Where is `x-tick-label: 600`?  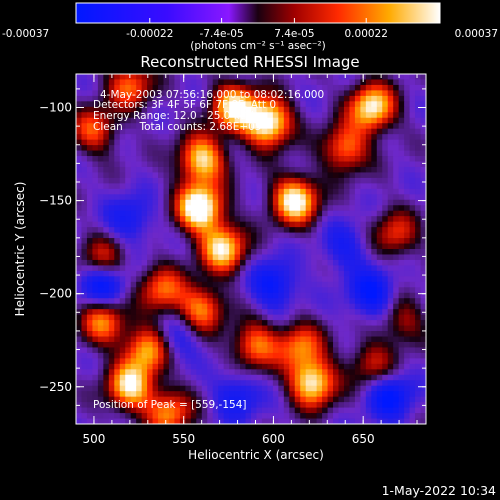 x-tick-label: 600 is located at coordinates (273, 439).